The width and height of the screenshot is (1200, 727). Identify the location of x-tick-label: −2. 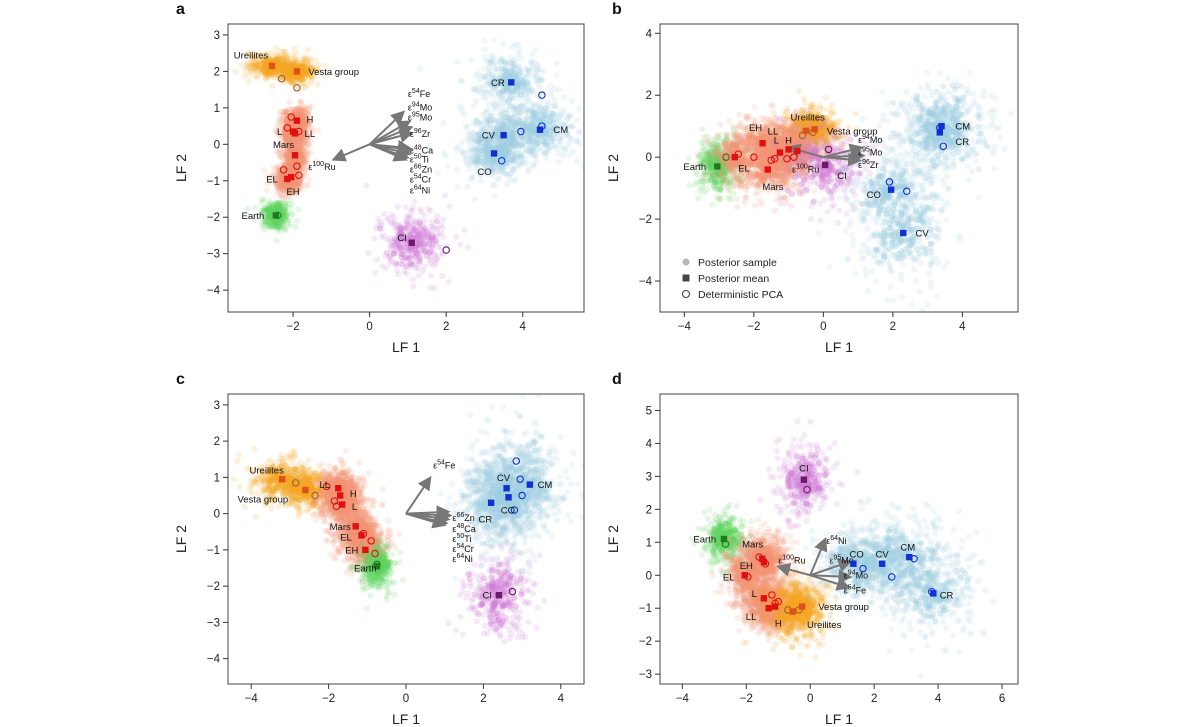
(293, 327).